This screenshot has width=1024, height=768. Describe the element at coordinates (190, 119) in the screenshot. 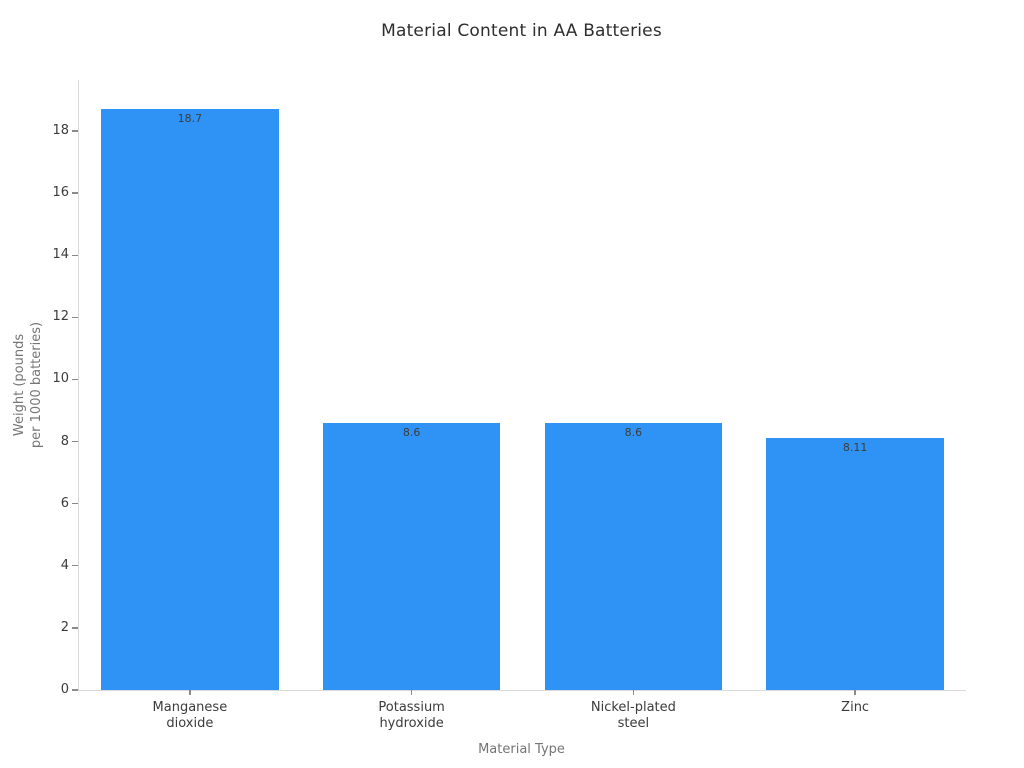

I see `bar-value-label: 18.7` at that location.